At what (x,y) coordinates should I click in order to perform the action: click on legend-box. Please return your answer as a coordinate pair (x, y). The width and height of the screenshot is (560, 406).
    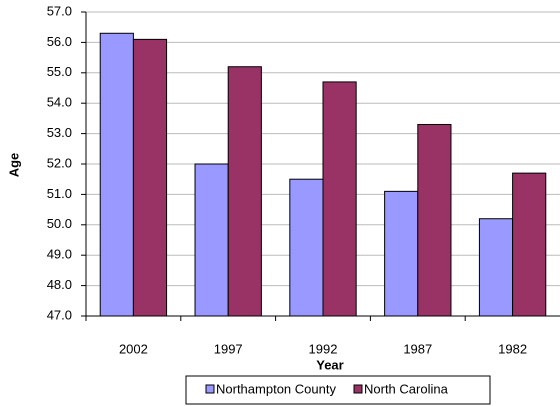
    Looking at the image, I should click on (338, 390).